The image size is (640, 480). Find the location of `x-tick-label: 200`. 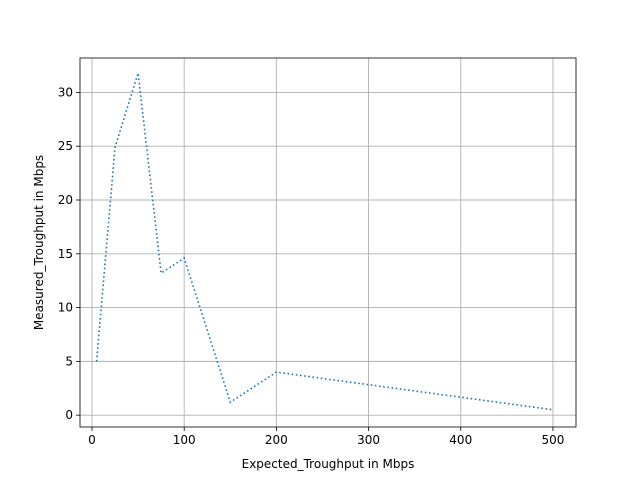

x-tick-label: 200 is located at coordinates (276, 440).